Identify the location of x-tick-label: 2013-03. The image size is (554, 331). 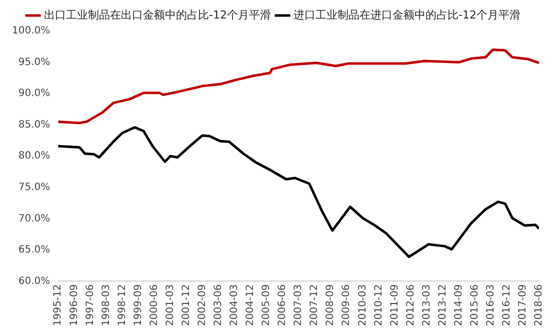
(426, 305).